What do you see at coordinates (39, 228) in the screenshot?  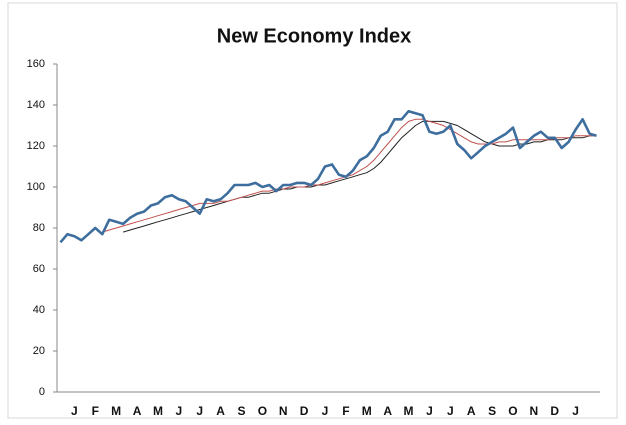 I see `y-tick-label: 80` at bounding box center [39, 228].